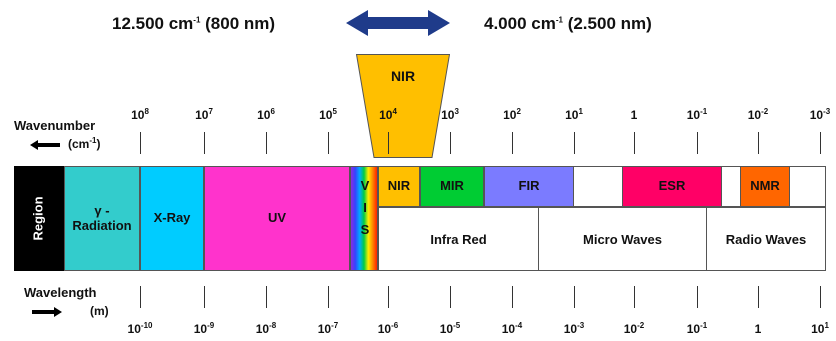  I want to click on nir-upper-bound-label: 12.500 cm-1 (800 nm), so click(193, 24).